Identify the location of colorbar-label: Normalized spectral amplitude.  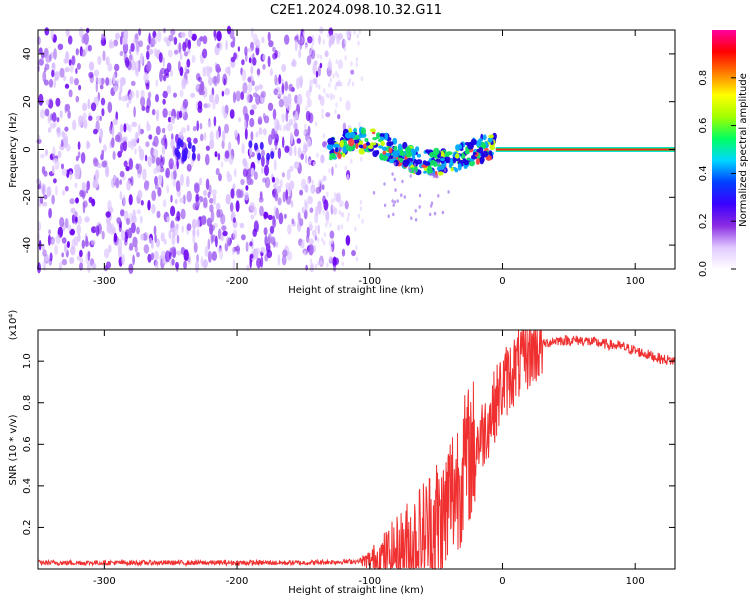
(743, 150).